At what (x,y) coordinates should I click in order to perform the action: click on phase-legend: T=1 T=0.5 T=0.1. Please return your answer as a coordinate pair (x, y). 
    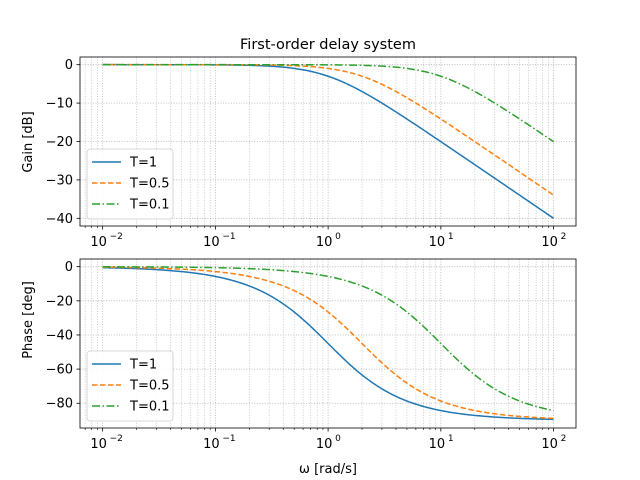
    Looking at the image, I should click on (130, 386).